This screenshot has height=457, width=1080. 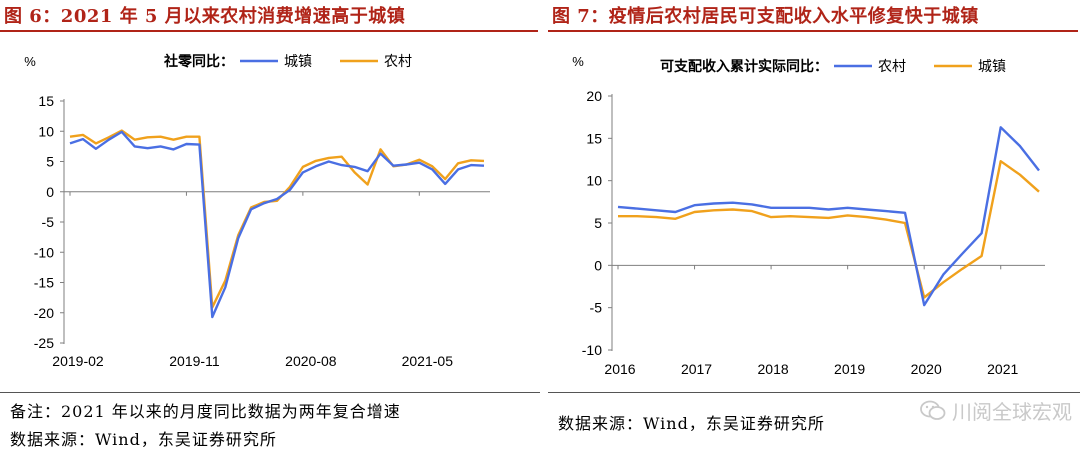 I want to click on legend-title: 可支配收入累计实际同比：, so click(x=744, y=66).